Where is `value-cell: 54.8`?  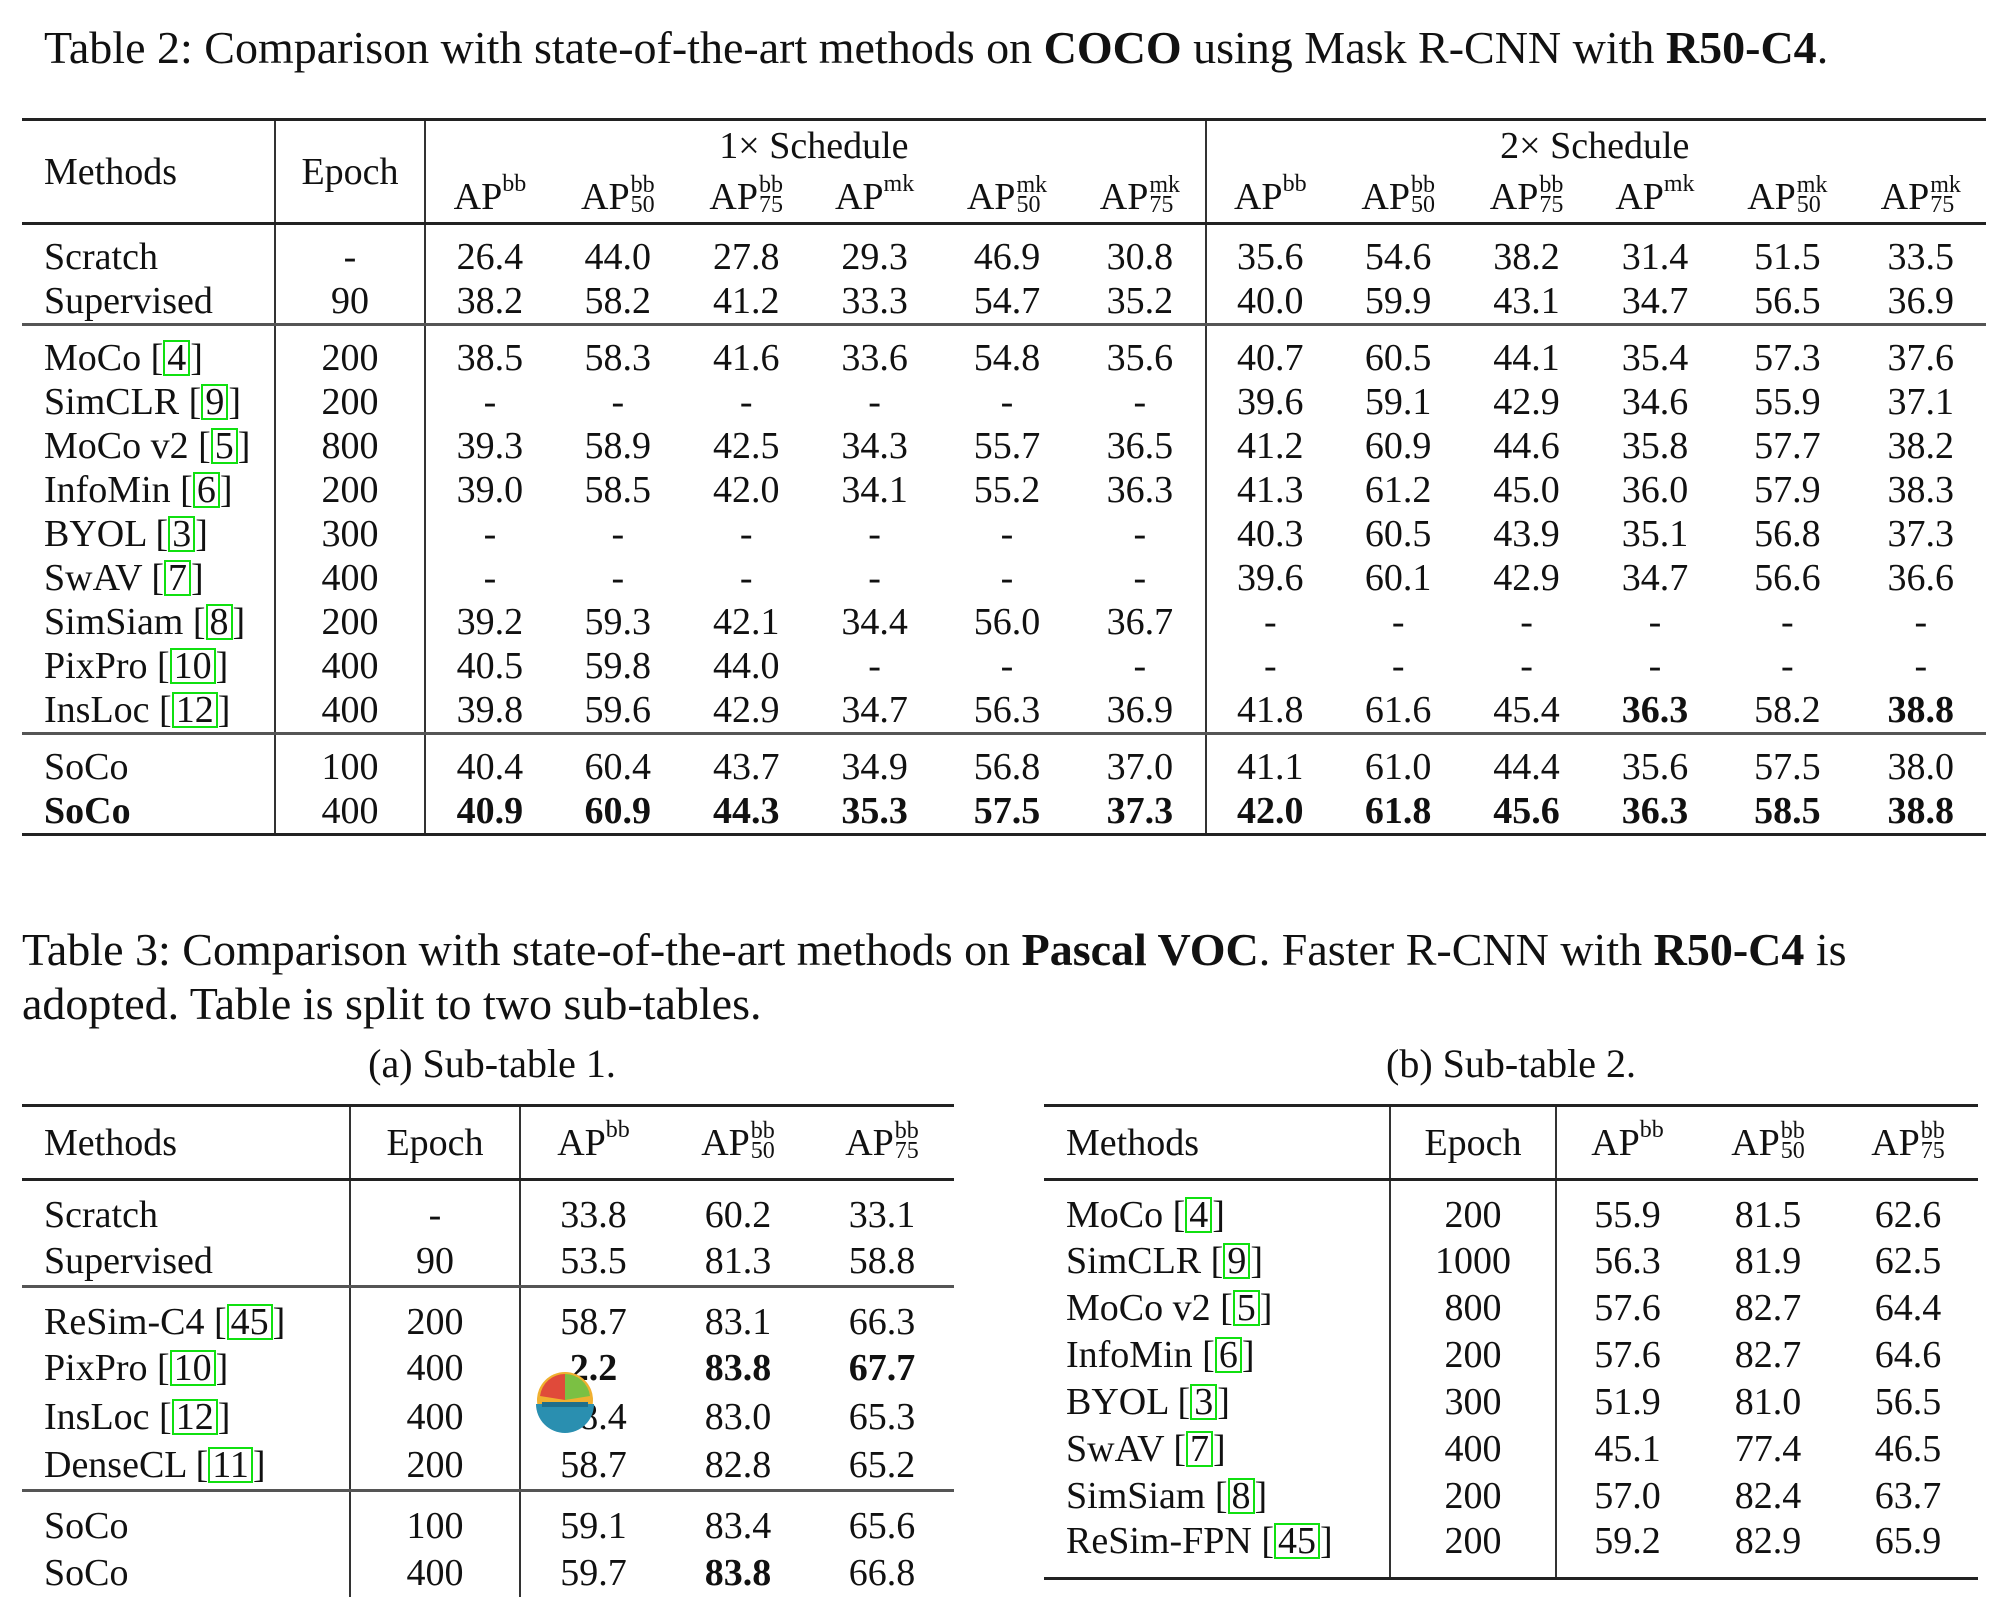 value-cell: 54.8 is located at coordinates (1007, 351).